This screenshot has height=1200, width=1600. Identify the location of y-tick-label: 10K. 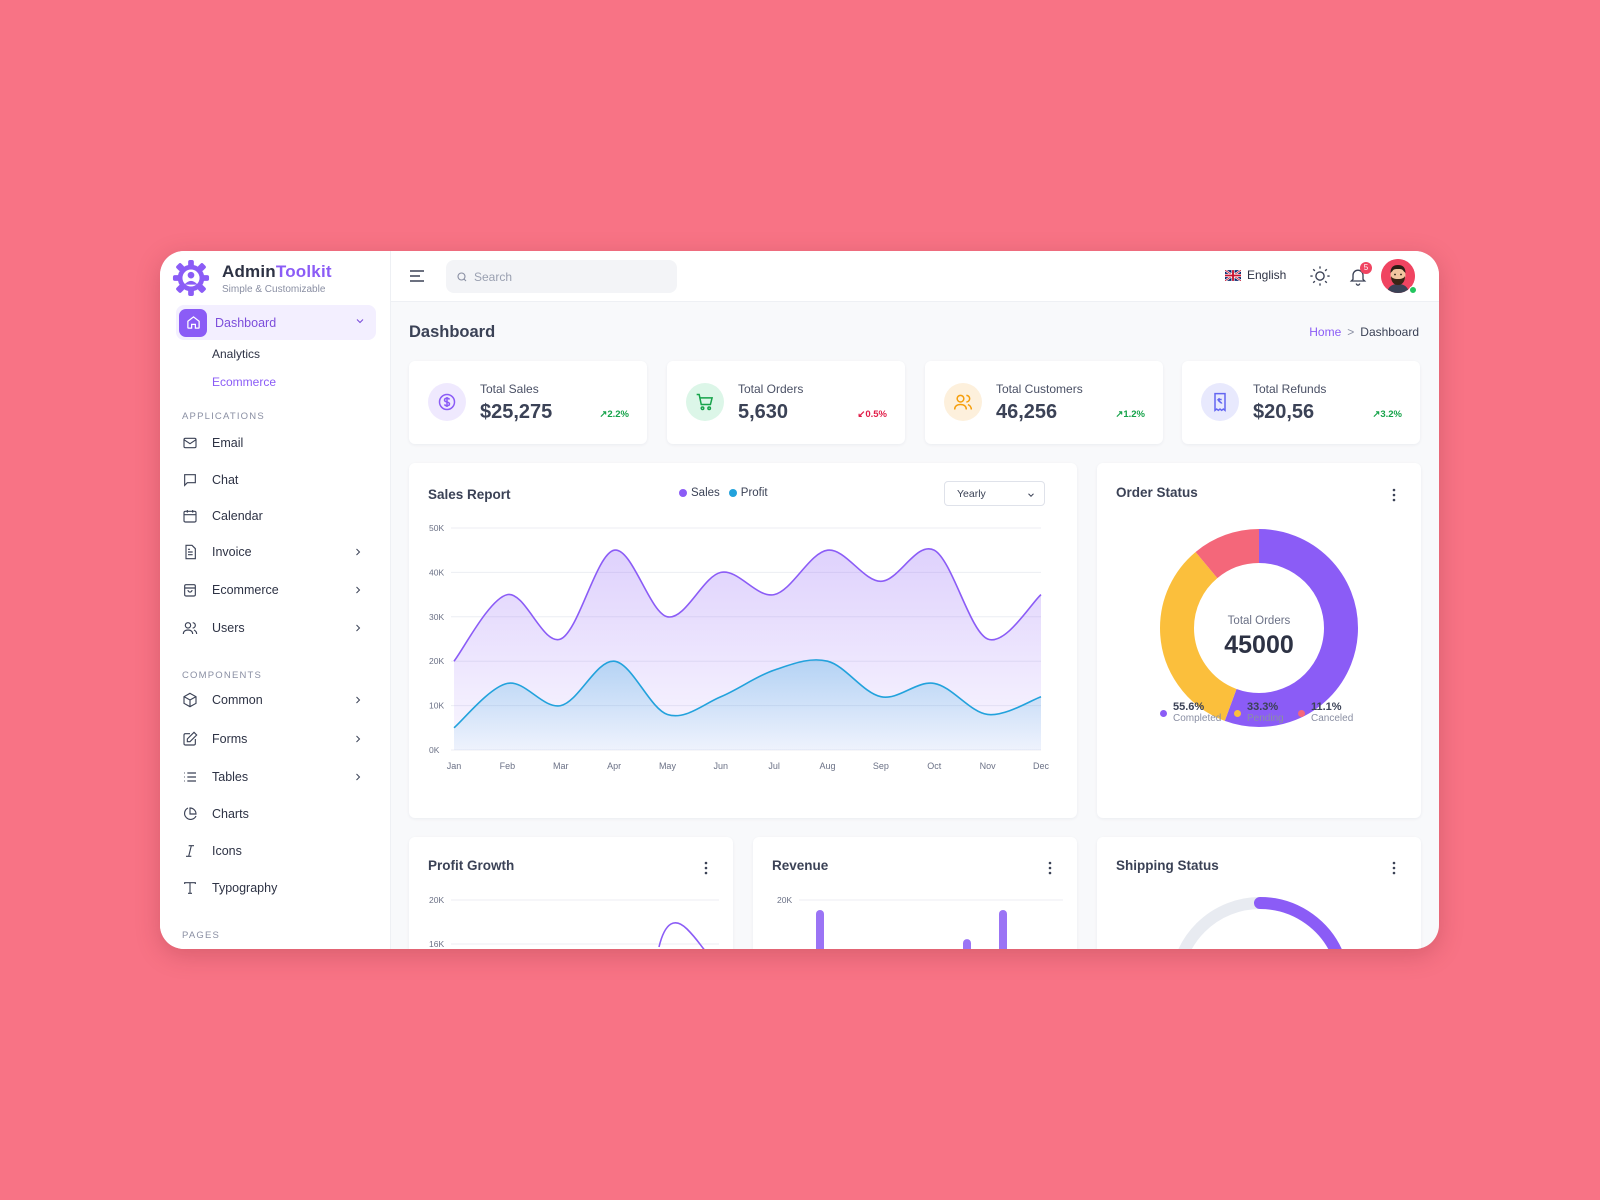
(436, 706).